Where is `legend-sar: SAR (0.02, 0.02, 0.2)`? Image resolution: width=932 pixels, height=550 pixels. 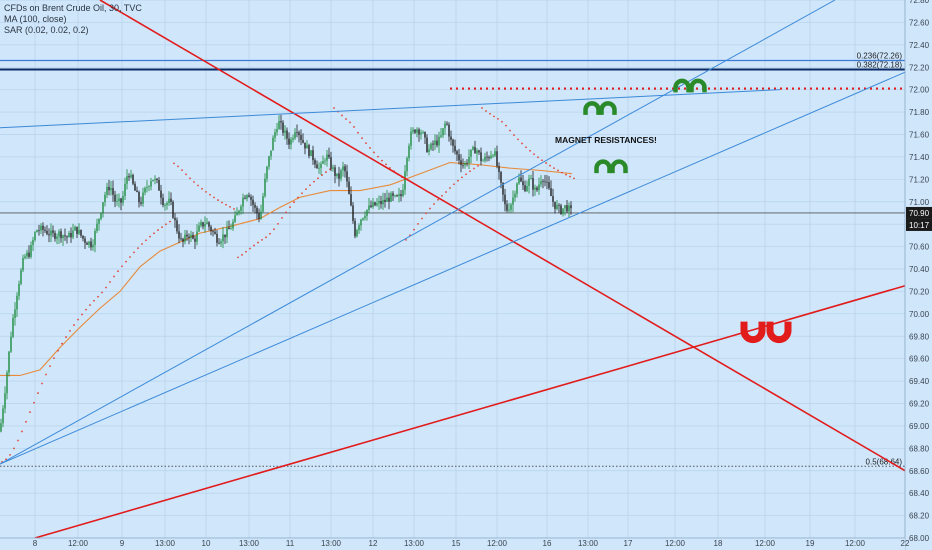
legend-sar: SAR (0.02, 0.02, 0.2) is located at coordinates (46, 30).